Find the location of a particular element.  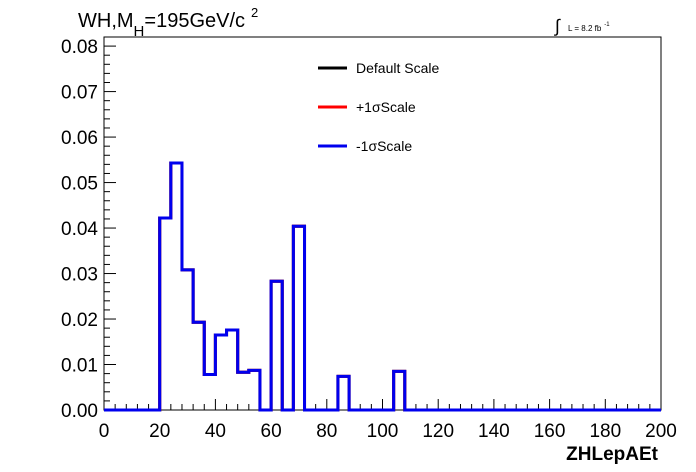

legend-entry: -1σScale is located at coordinates (384, 146).